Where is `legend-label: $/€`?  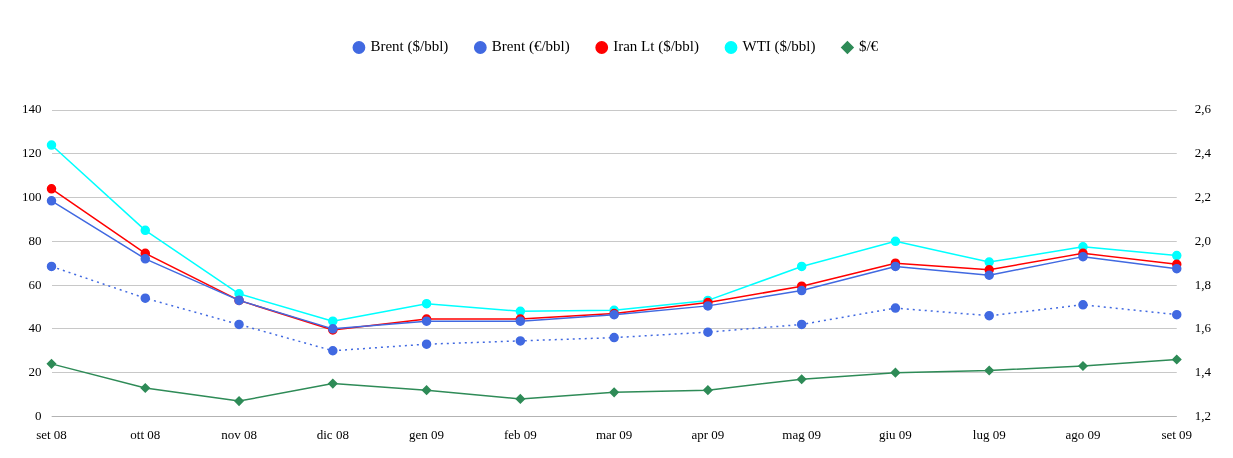
legend-label: $/€ is located at coordinates (868, 46).